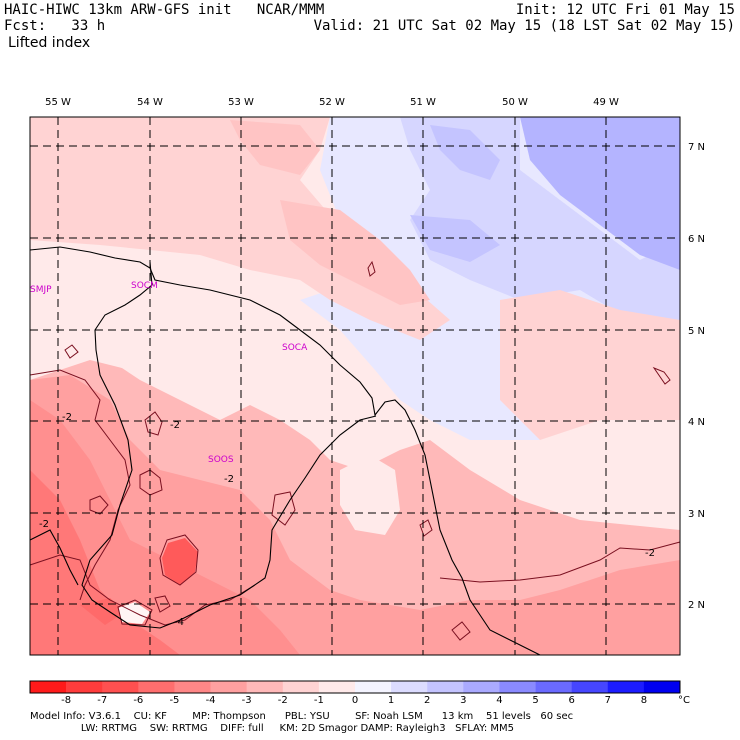 The height and width of the screenshot is (740, 740). What do you see at coordinates (66, 700) in the screenshot?
I see `colorbar-tick-label: -8` at bounding box center [66, 700].